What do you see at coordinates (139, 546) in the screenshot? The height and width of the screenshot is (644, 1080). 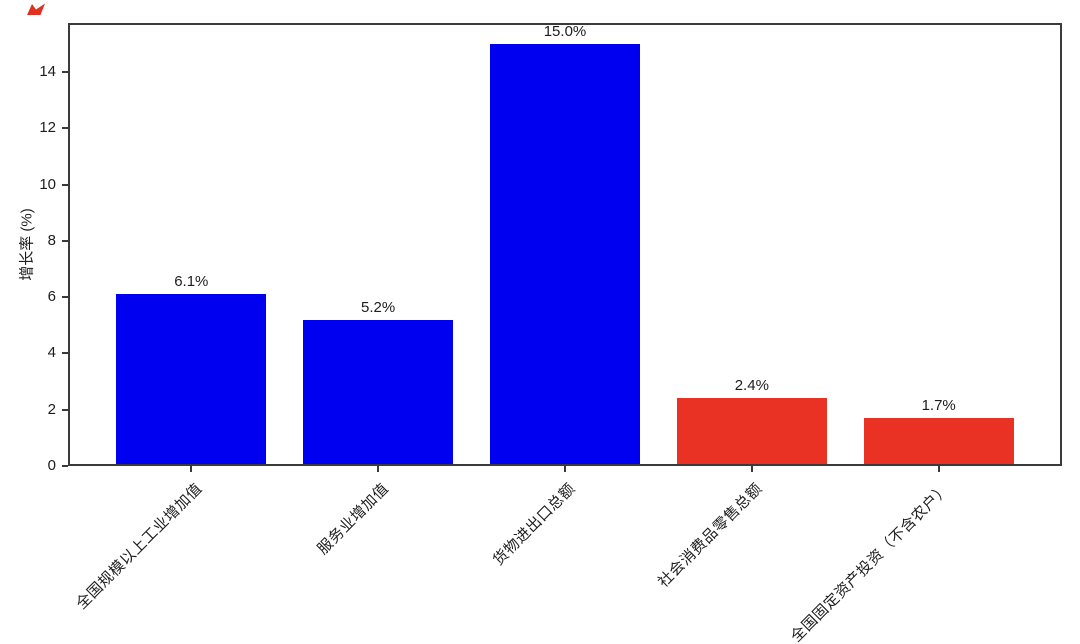 I see `x-axis-category-label: 全国规模以上工业增加值` at bounding box center [139, 546].